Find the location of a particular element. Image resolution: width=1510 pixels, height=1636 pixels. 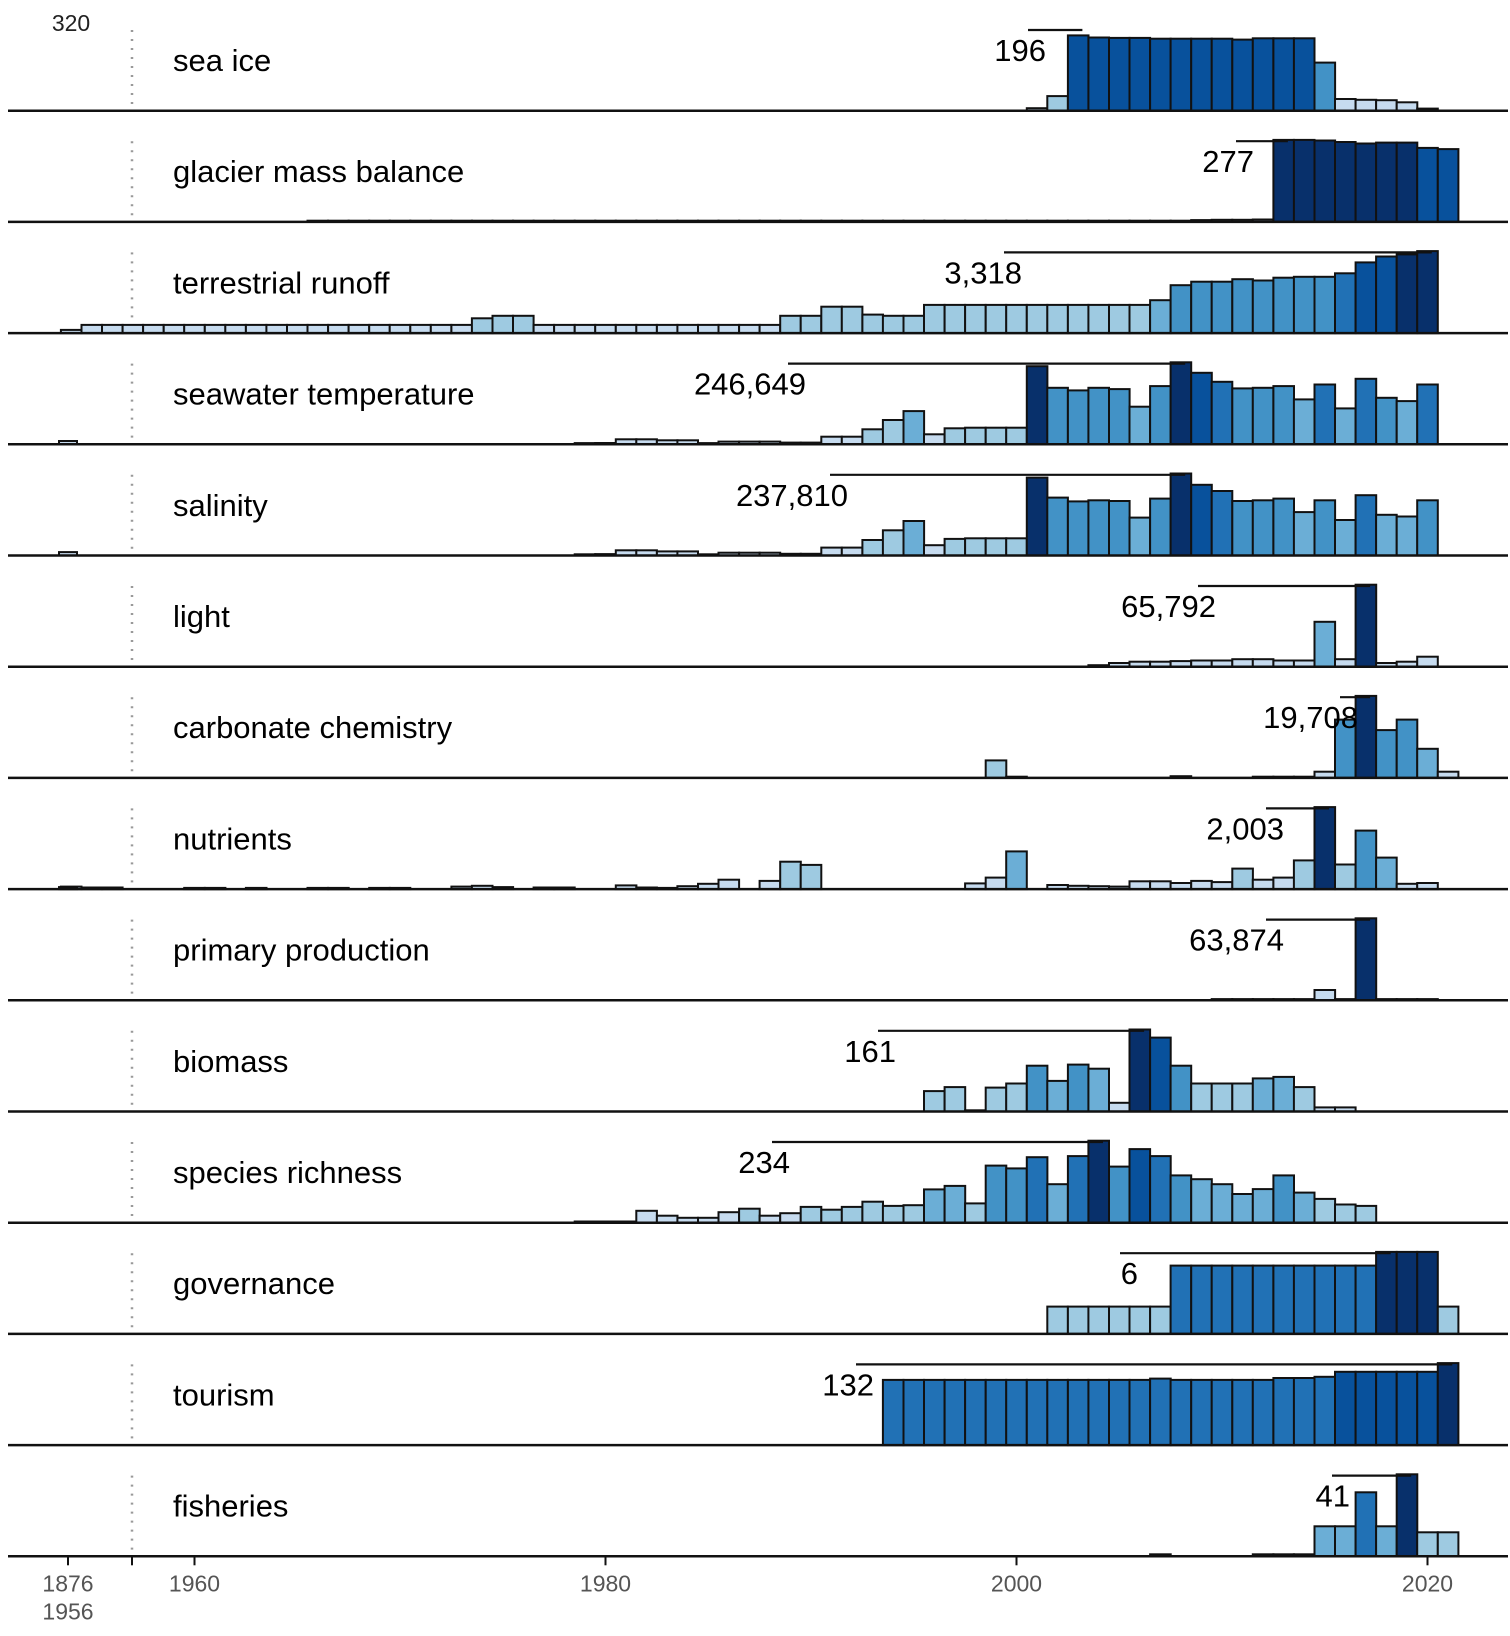

row-governance: governance 6 is located at coordinates (758, 1293).